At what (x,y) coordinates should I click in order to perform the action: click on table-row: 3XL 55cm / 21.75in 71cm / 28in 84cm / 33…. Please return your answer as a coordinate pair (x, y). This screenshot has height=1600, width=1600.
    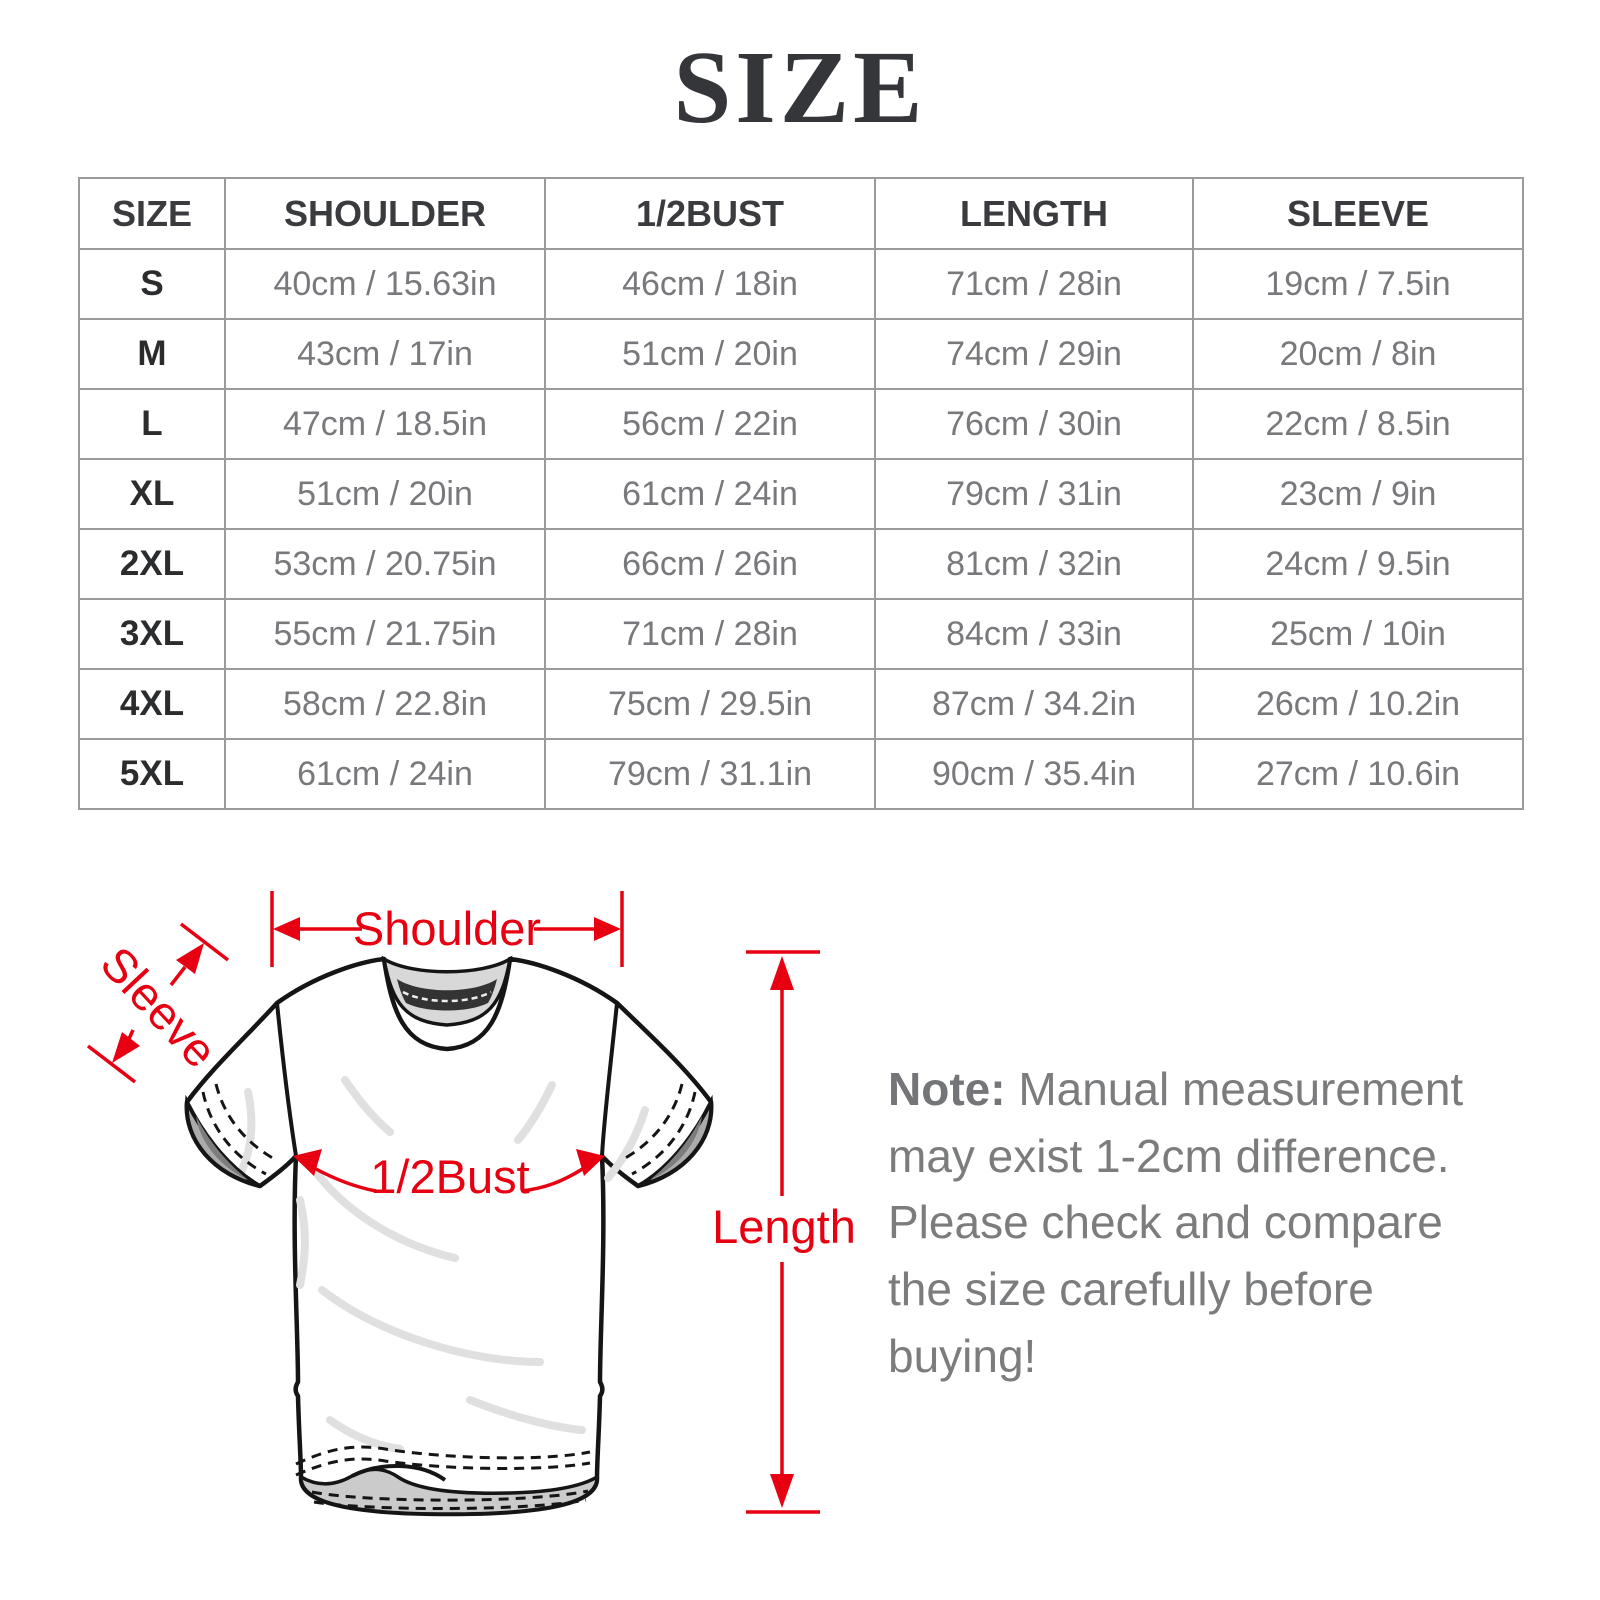
    Looking at the image, I should click on (801, 634).